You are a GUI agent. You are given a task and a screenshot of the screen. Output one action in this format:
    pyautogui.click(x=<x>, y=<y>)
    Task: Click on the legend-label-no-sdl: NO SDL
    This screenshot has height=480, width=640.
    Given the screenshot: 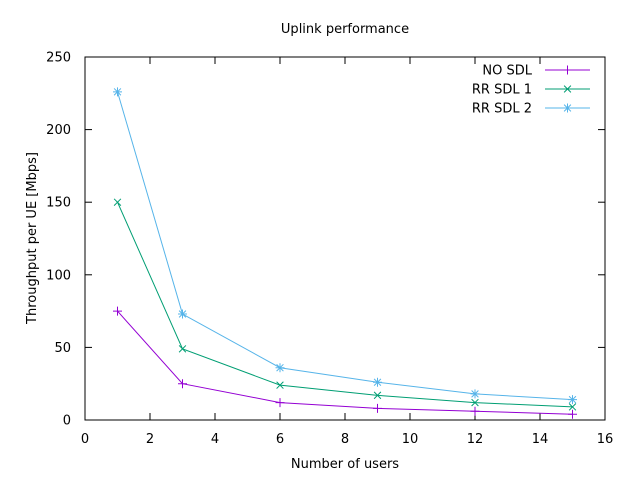 What is the action you would take?
    pyautogui.click(x=507, y=71)
    